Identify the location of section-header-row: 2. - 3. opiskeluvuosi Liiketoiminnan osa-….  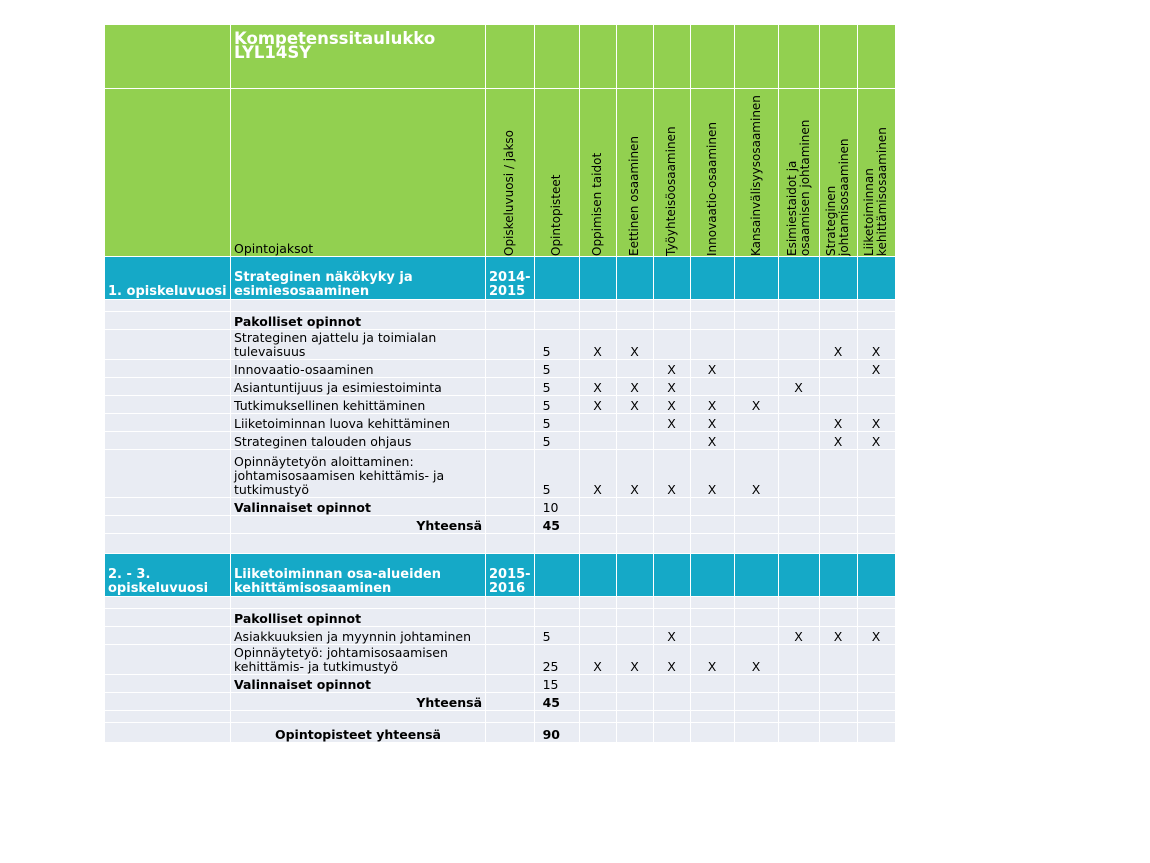
(500, 575).